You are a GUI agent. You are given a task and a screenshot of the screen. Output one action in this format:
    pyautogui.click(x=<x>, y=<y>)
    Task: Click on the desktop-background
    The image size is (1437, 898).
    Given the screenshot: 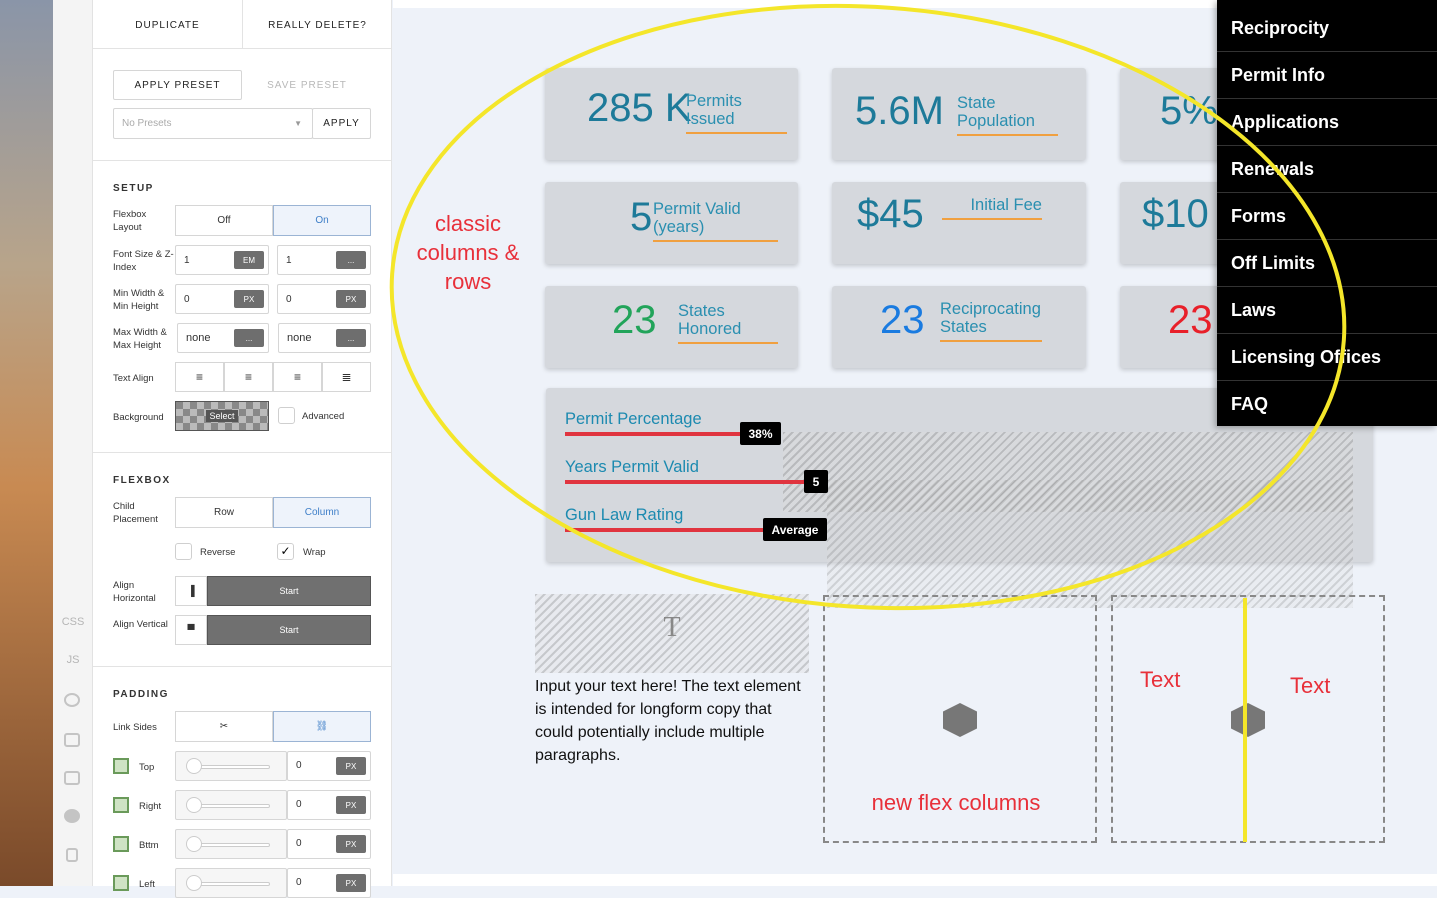 What is the action you would take?
    pyautogui.click(x=26, y=443)
    